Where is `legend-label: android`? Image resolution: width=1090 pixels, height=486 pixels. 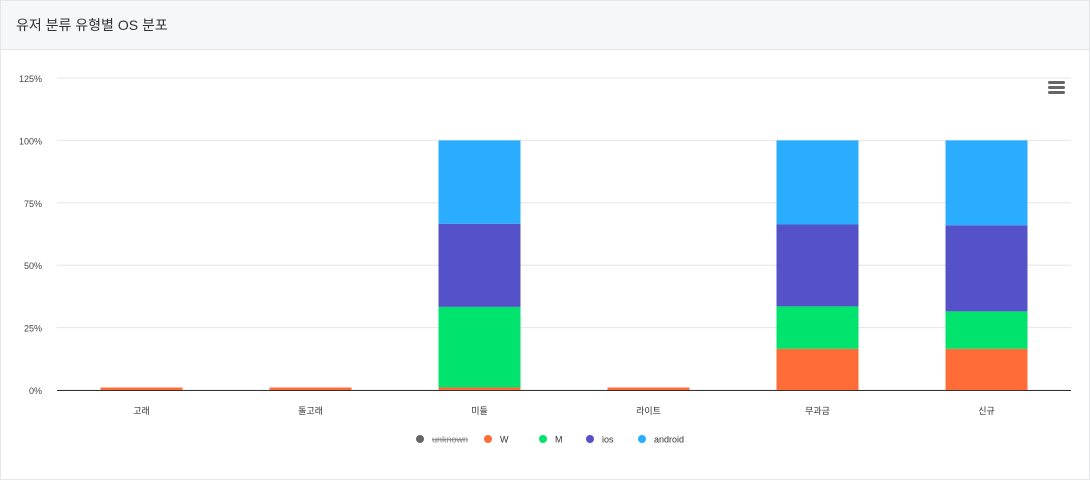
legend-label: android is located at coordinates (669, 440).